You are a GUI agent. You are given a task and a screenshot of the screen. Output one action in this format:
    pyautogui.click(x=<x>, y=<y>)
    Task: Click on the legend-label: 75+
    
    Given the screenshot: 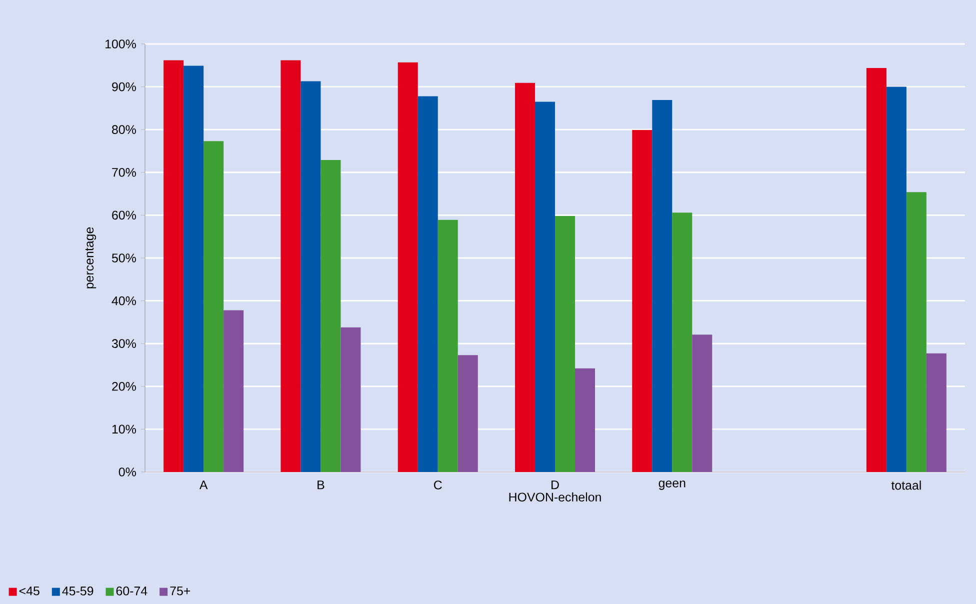 What is the action you would take?
    pyautogui.click(x=180, y=591)
    